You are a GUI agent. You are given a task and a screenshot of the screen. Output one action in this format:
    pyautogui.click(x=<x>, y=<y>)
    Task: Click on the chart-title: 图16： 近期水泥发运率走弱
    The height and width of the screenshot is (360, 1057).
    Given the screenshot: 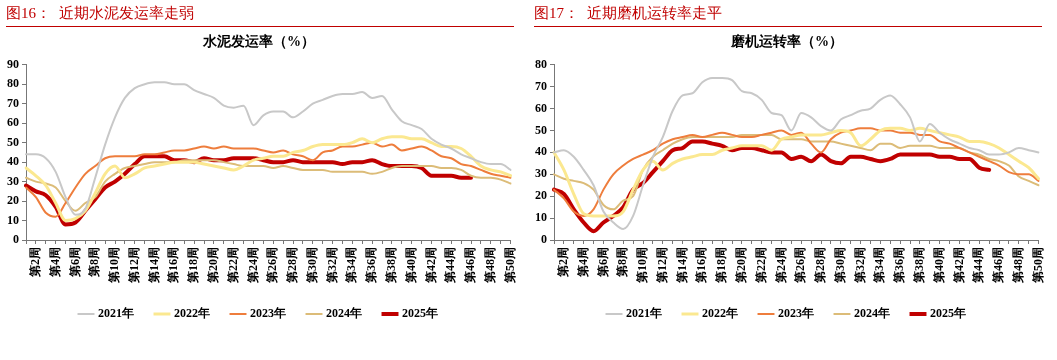 What is the action you would take?
    pyautogui.click(x=260, y=15)
    